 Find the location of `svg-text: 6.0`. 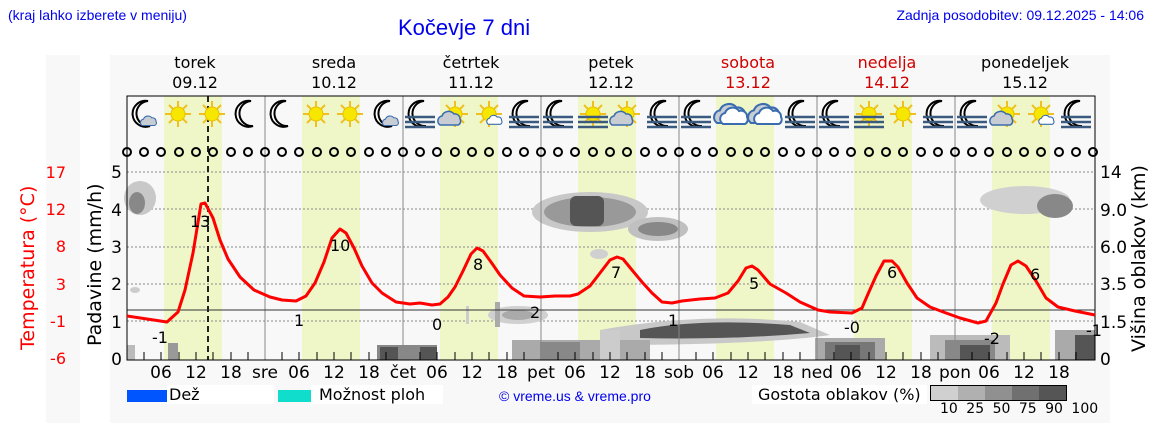

svg-text: 6.0 is located at coordinates (1113, 248).